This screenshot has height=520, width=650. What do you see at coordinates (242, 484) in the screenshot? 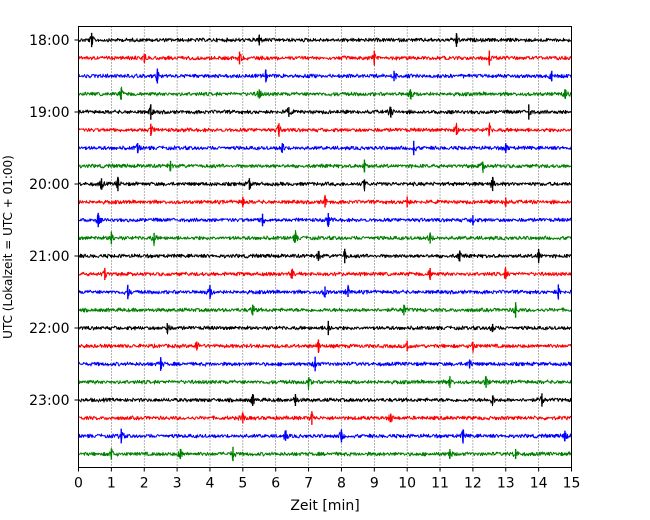
I see `x-tick-label: 5` at bounding box center [242, 484].